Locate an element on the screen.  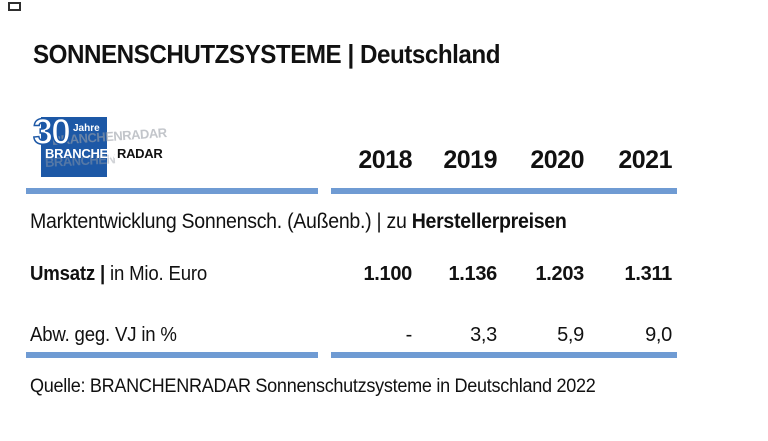
divider-top-right is located at coordinates (504, 191).